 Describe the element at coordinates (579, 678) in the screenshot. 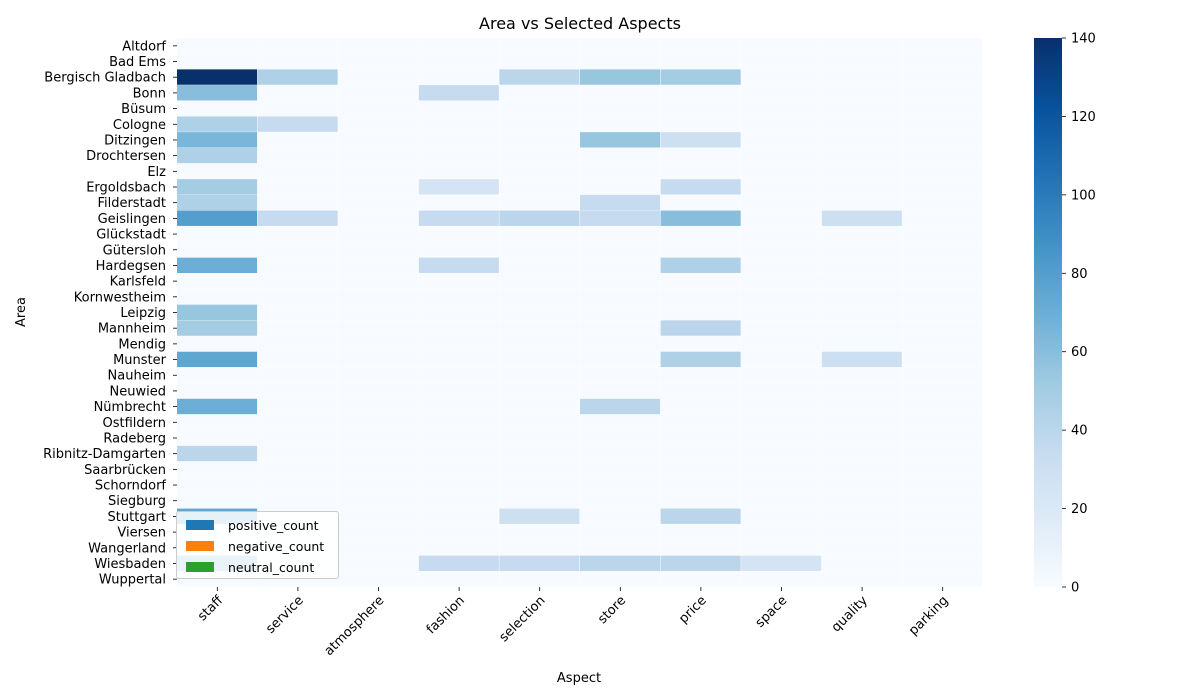

I see `x-axis-label: Aspect` at that location.